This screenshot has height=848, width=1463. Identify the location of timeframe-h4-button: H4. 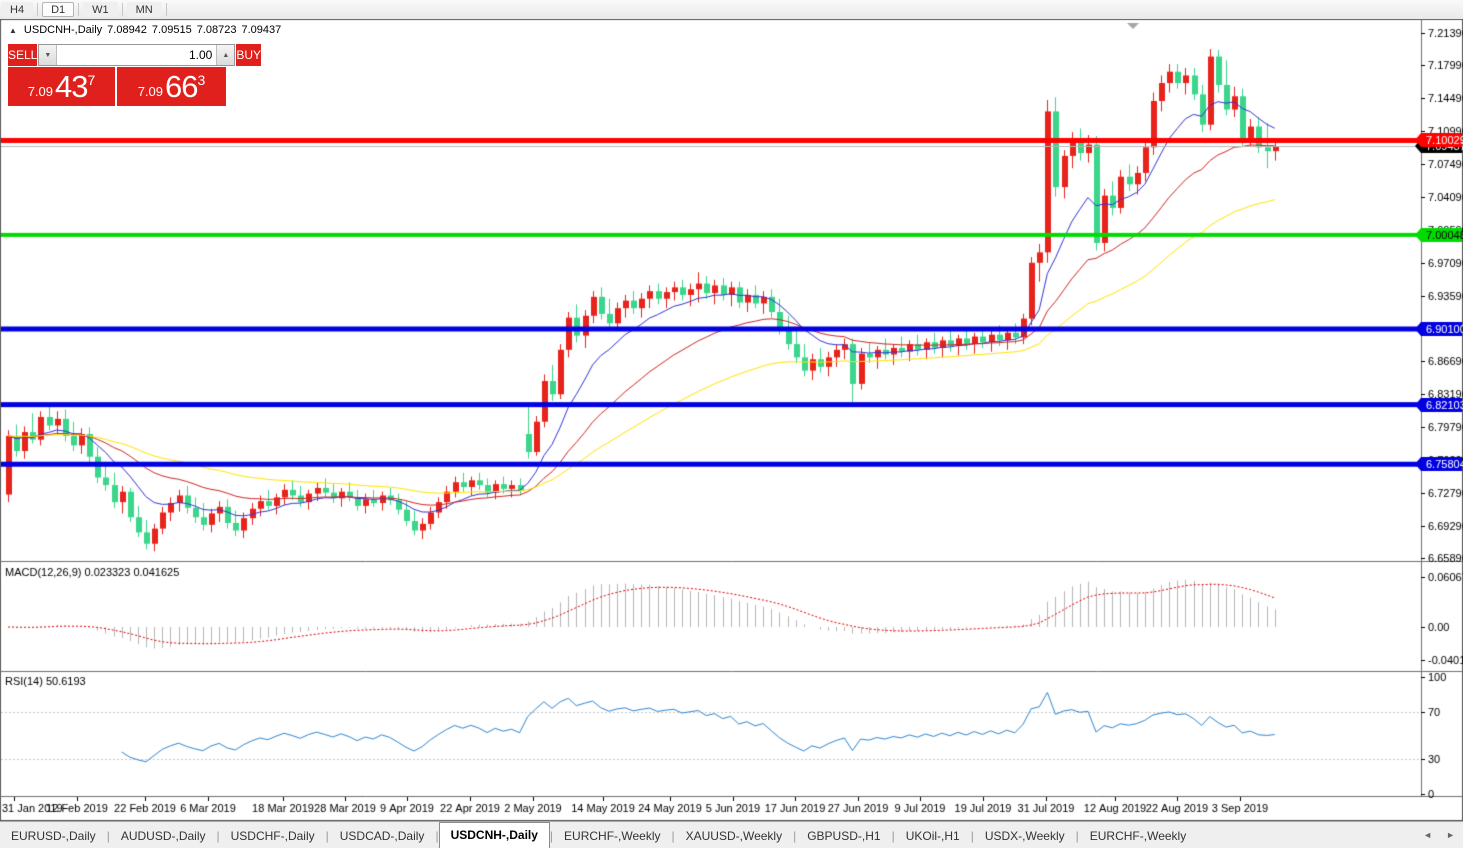
(17, 9).